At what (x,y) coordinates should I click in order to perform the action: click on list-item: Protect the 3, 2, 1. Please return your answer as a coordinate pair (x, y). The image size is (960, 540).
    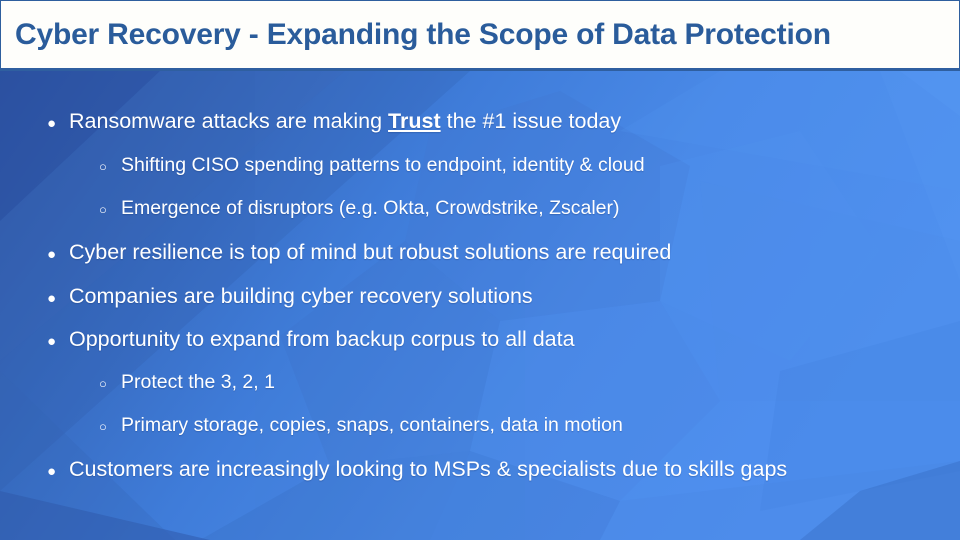
    Looking at the image, I should click on (187, 382).